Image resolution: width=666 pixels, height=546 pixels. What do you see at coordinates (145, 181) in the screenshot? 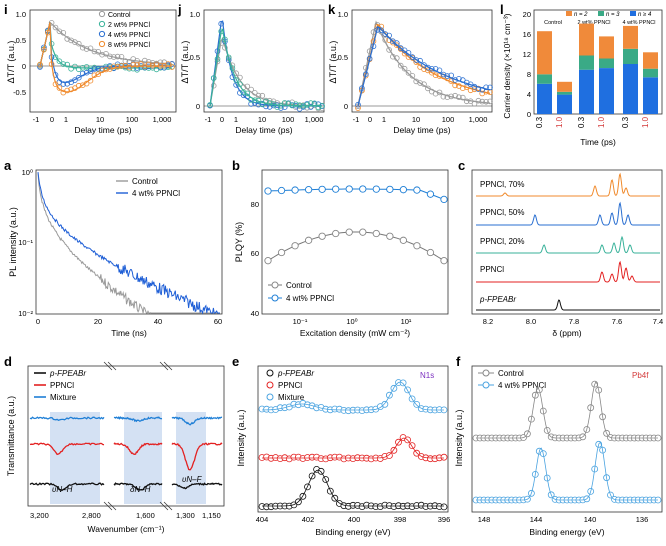
I see `legend-a-control: Control` at bounding box center [145, 181].